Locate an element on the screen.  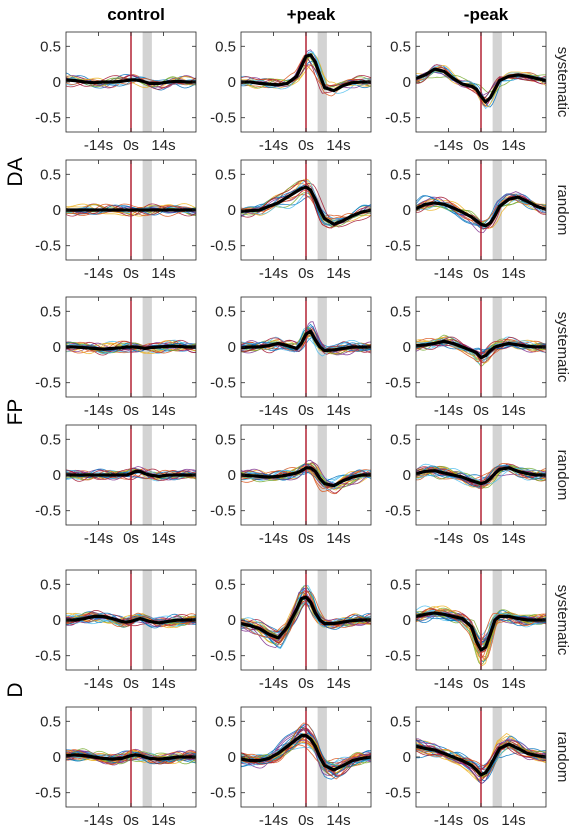
panel-da-systematic-1: 0.5 0 -0.5 -14s 0s 14s is located at coordinates (291, 92).